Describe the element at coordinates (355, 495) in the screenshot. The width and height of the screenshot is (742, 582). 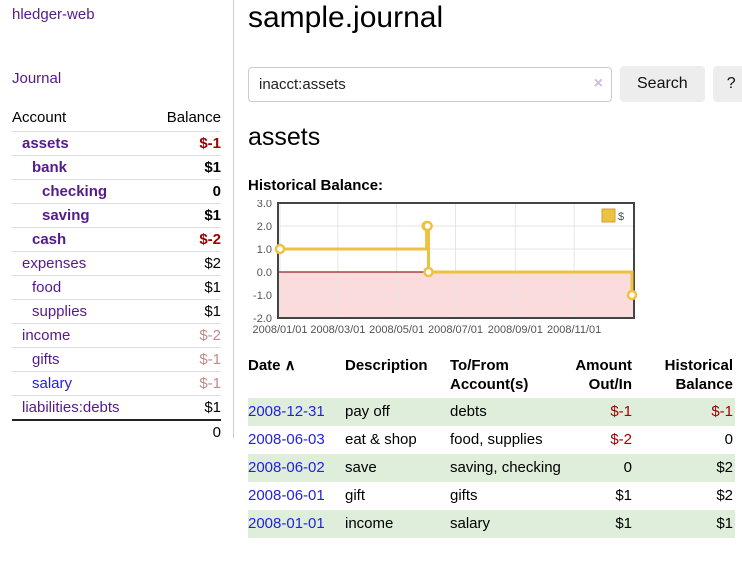
I see `description-cell: gift` at that location.